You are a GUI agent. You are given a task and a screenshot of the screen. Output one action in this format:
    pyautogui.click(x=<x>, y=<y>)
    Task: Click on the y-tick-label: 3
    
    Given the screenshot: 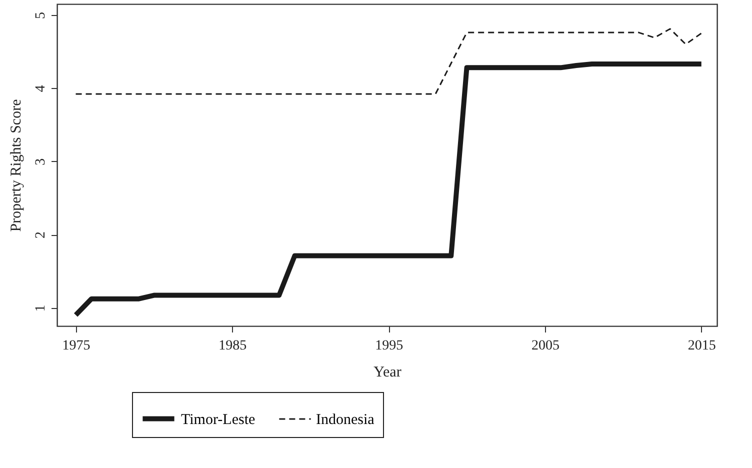 What is the action you would take?
    pyautogui.click(x=41, y=162)
    